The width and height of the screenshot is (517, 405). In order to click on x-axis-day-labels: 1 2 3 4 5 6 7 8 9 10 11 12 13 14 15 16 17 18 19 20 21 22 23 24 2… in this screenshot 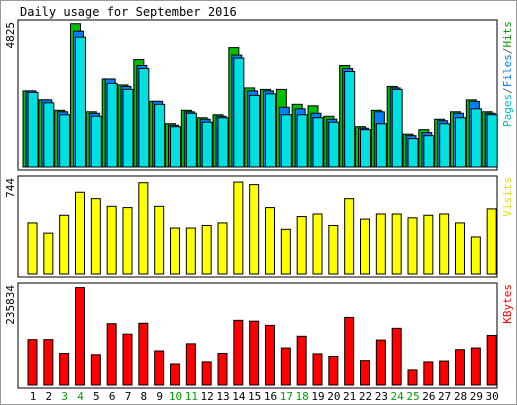, I will do `click(264, 396)`.